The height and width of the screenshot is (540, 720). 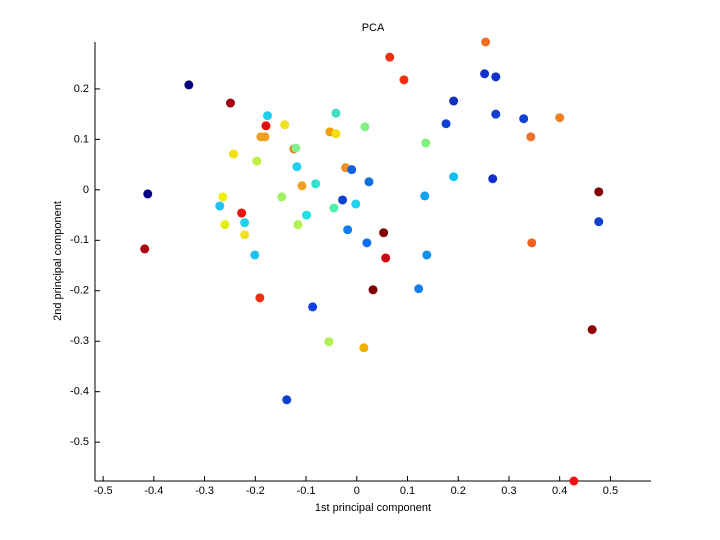 I want to click on x-axis-label: 1st principal component, so click(x=373, y=508).